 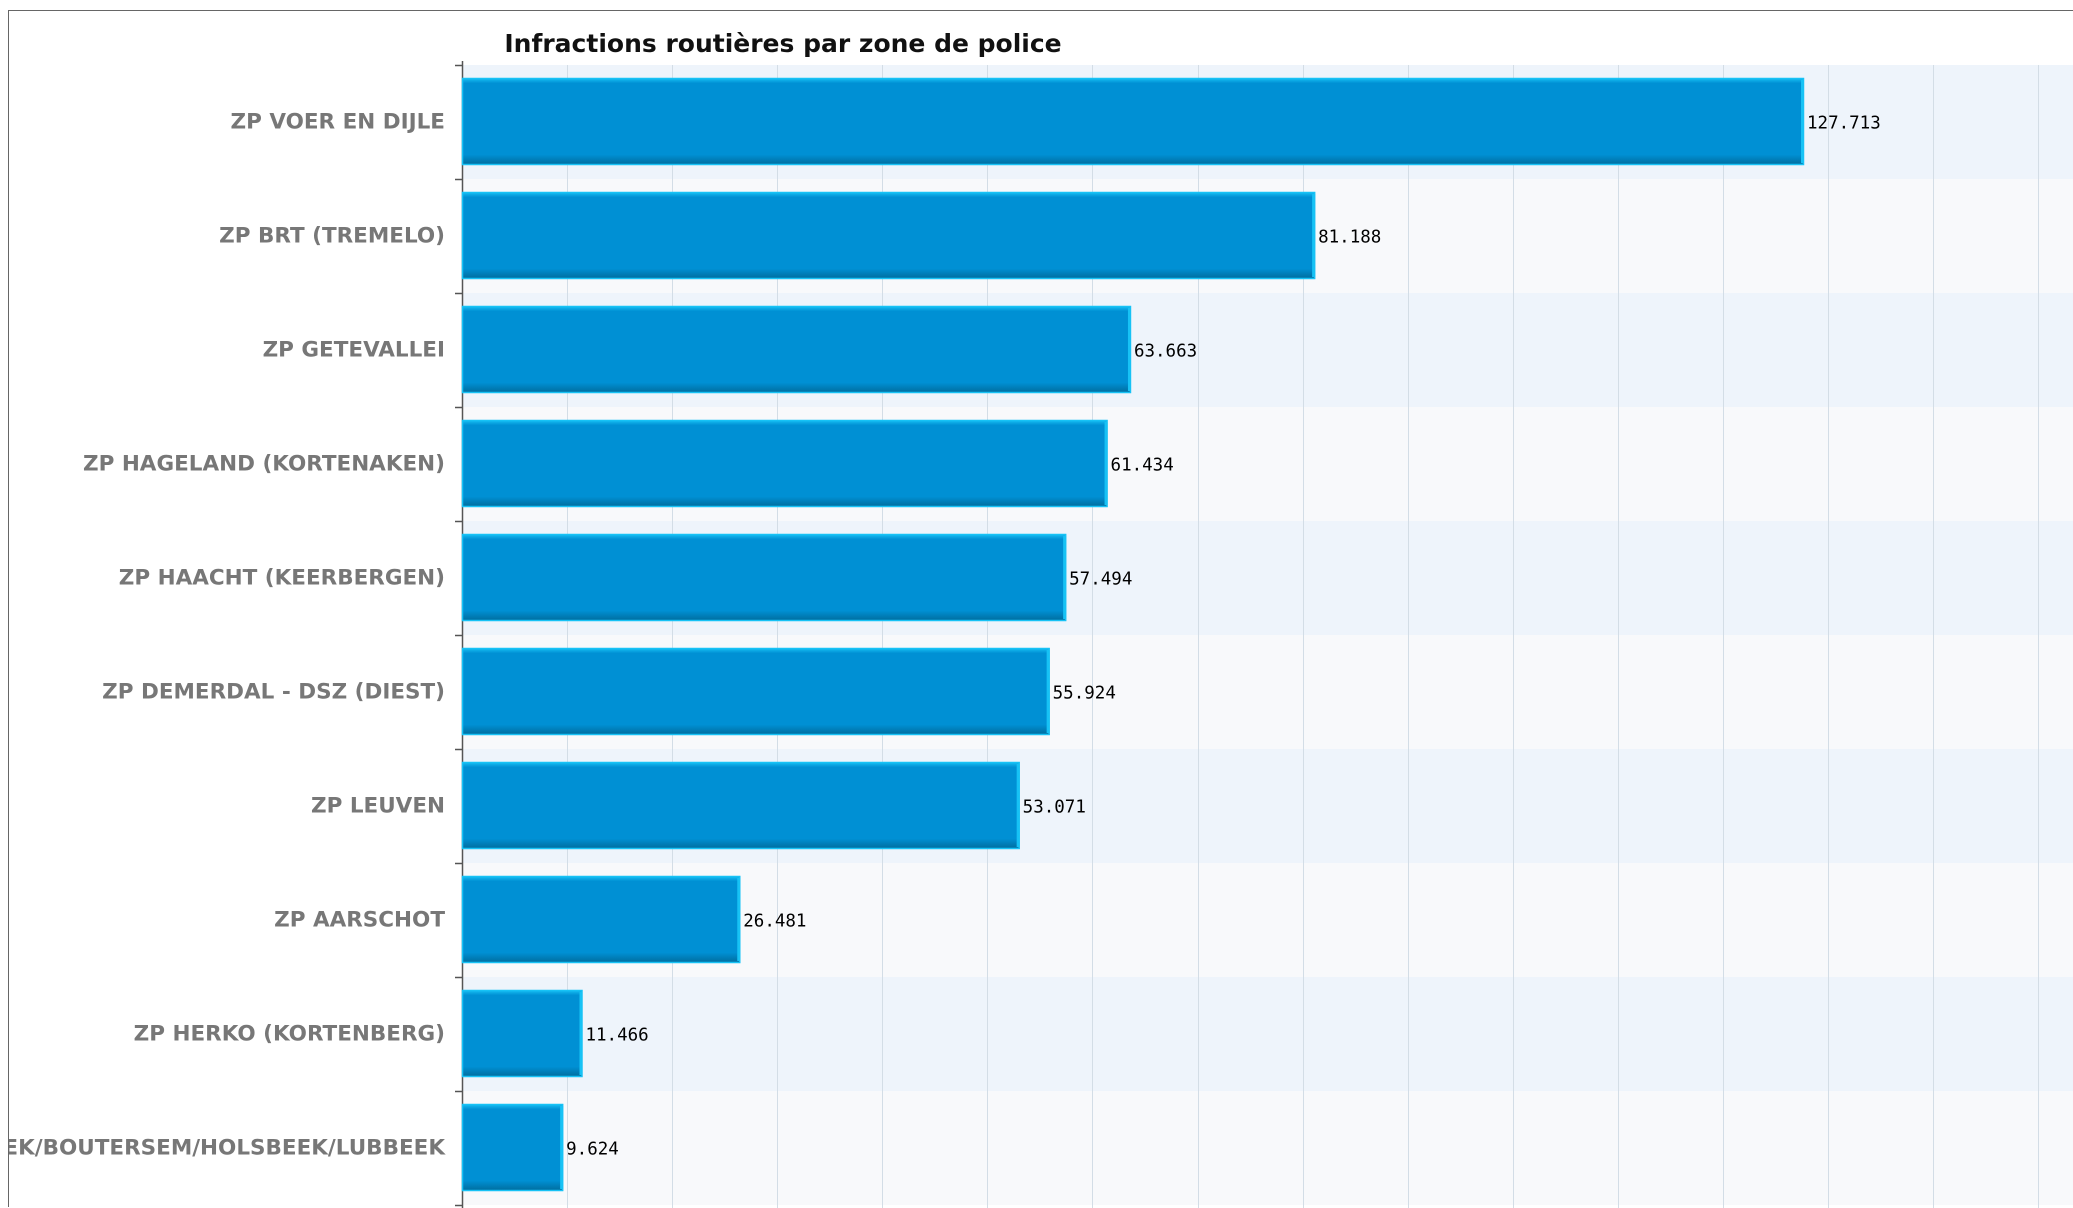 I want to click on category-label: ZP LEUVEN, so click(x=378, y=806).